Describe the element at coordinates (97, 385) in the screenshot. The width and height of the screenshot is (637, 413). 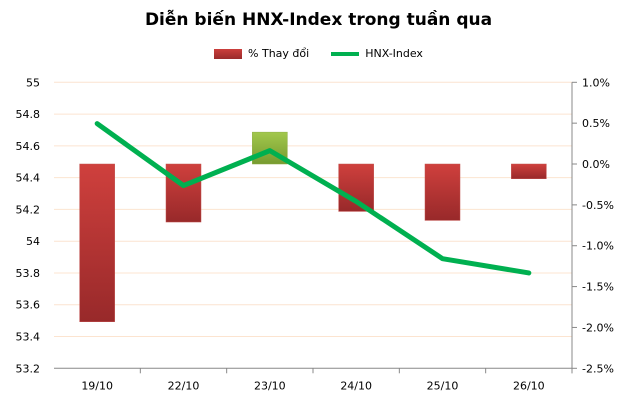
I see `x-tick-label: 19/10` at that location.